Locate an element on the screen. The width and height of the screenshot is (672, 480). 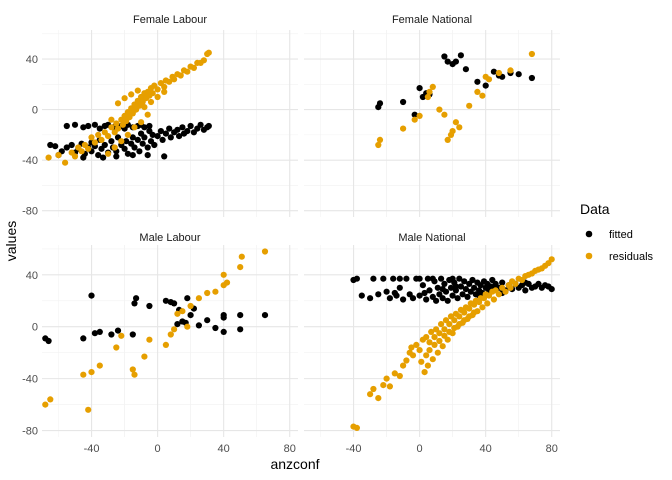
panel-title: Female Labour is located at coordinates (170, 20).